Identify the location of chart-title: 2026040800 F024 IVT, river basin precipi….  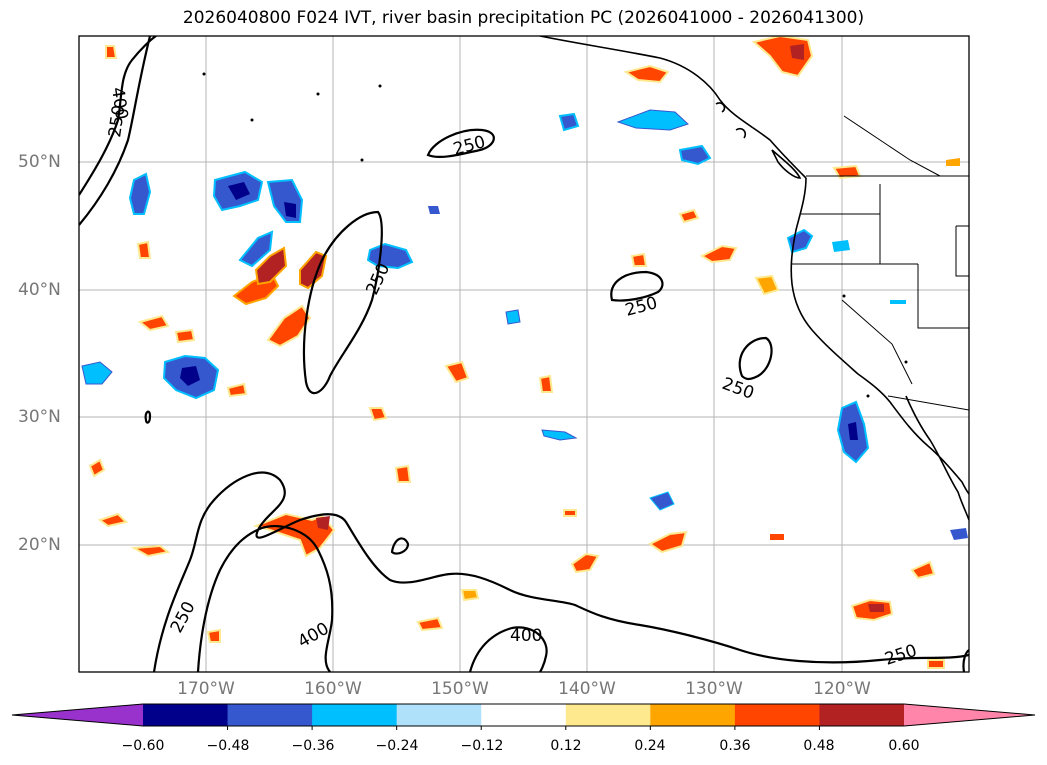
(523, 18).